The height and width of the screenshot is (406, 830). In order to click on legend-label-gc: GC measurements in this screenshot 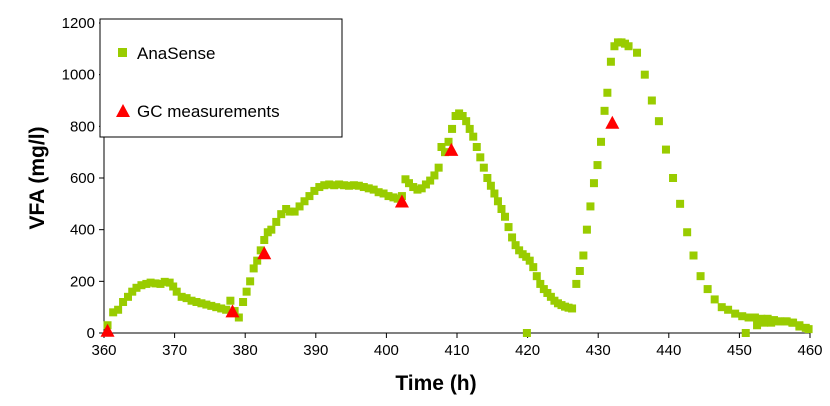, I will do `click(208, 111)`.